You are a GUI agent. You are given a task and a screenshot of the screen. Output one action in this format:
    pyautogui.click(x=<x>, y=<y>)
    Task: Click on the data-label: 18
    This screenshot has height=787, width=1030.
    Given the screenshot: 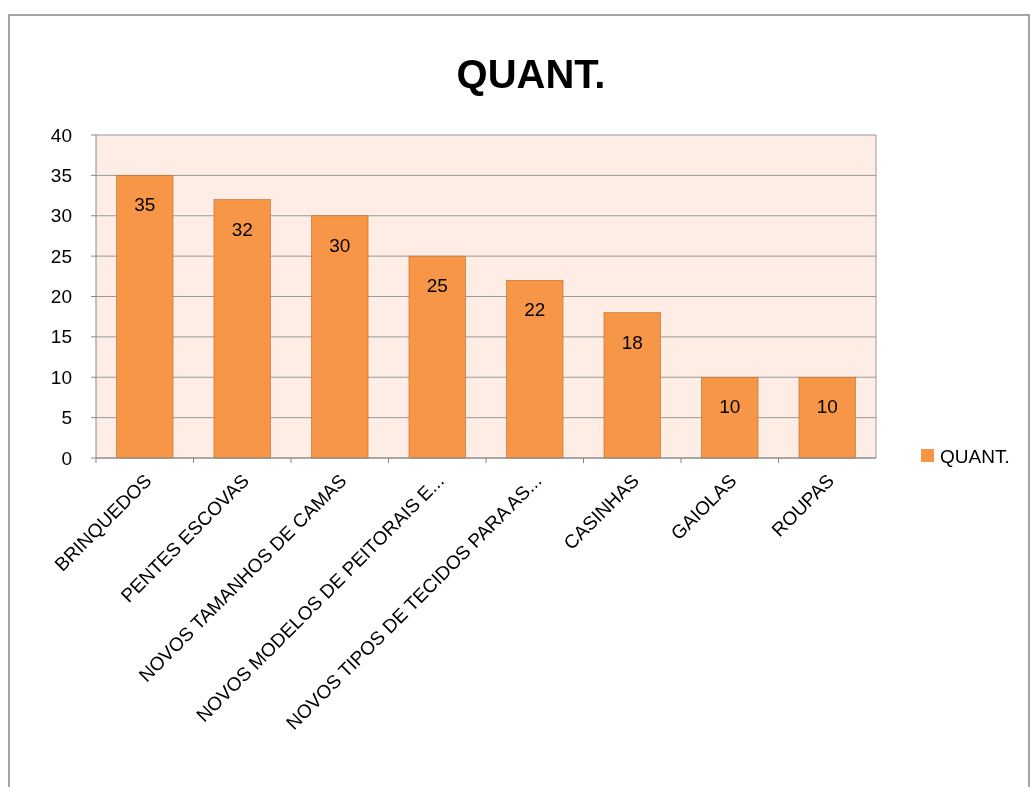 What is the action you would take?
    pyautogui.click(x=632, y=342)
    